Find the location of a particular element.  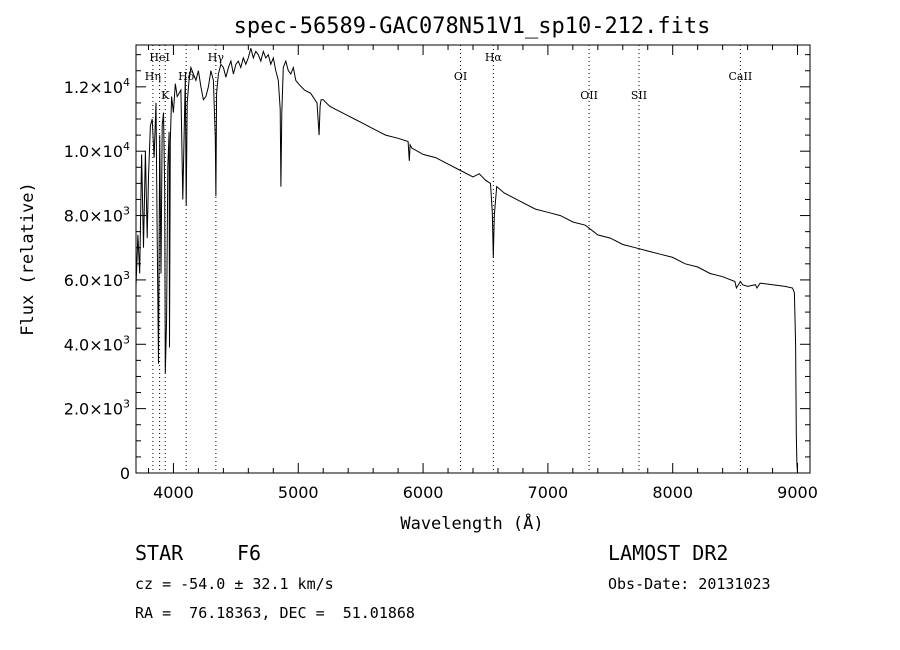

spectral-line-label: OII is located at coordinates (589, 95).